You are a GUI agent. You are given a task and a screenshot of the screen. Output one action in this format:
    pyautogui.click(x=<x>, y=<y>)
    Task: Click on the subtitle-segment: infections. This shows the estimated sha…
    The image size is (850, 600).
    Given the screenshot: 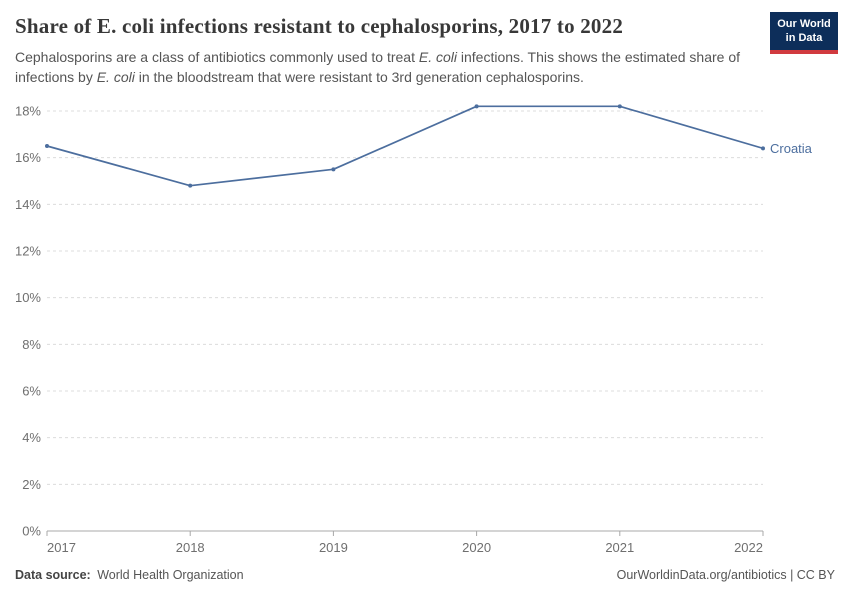 What is the action you would take?
    pyautogui.click(x=377, y=67)
    